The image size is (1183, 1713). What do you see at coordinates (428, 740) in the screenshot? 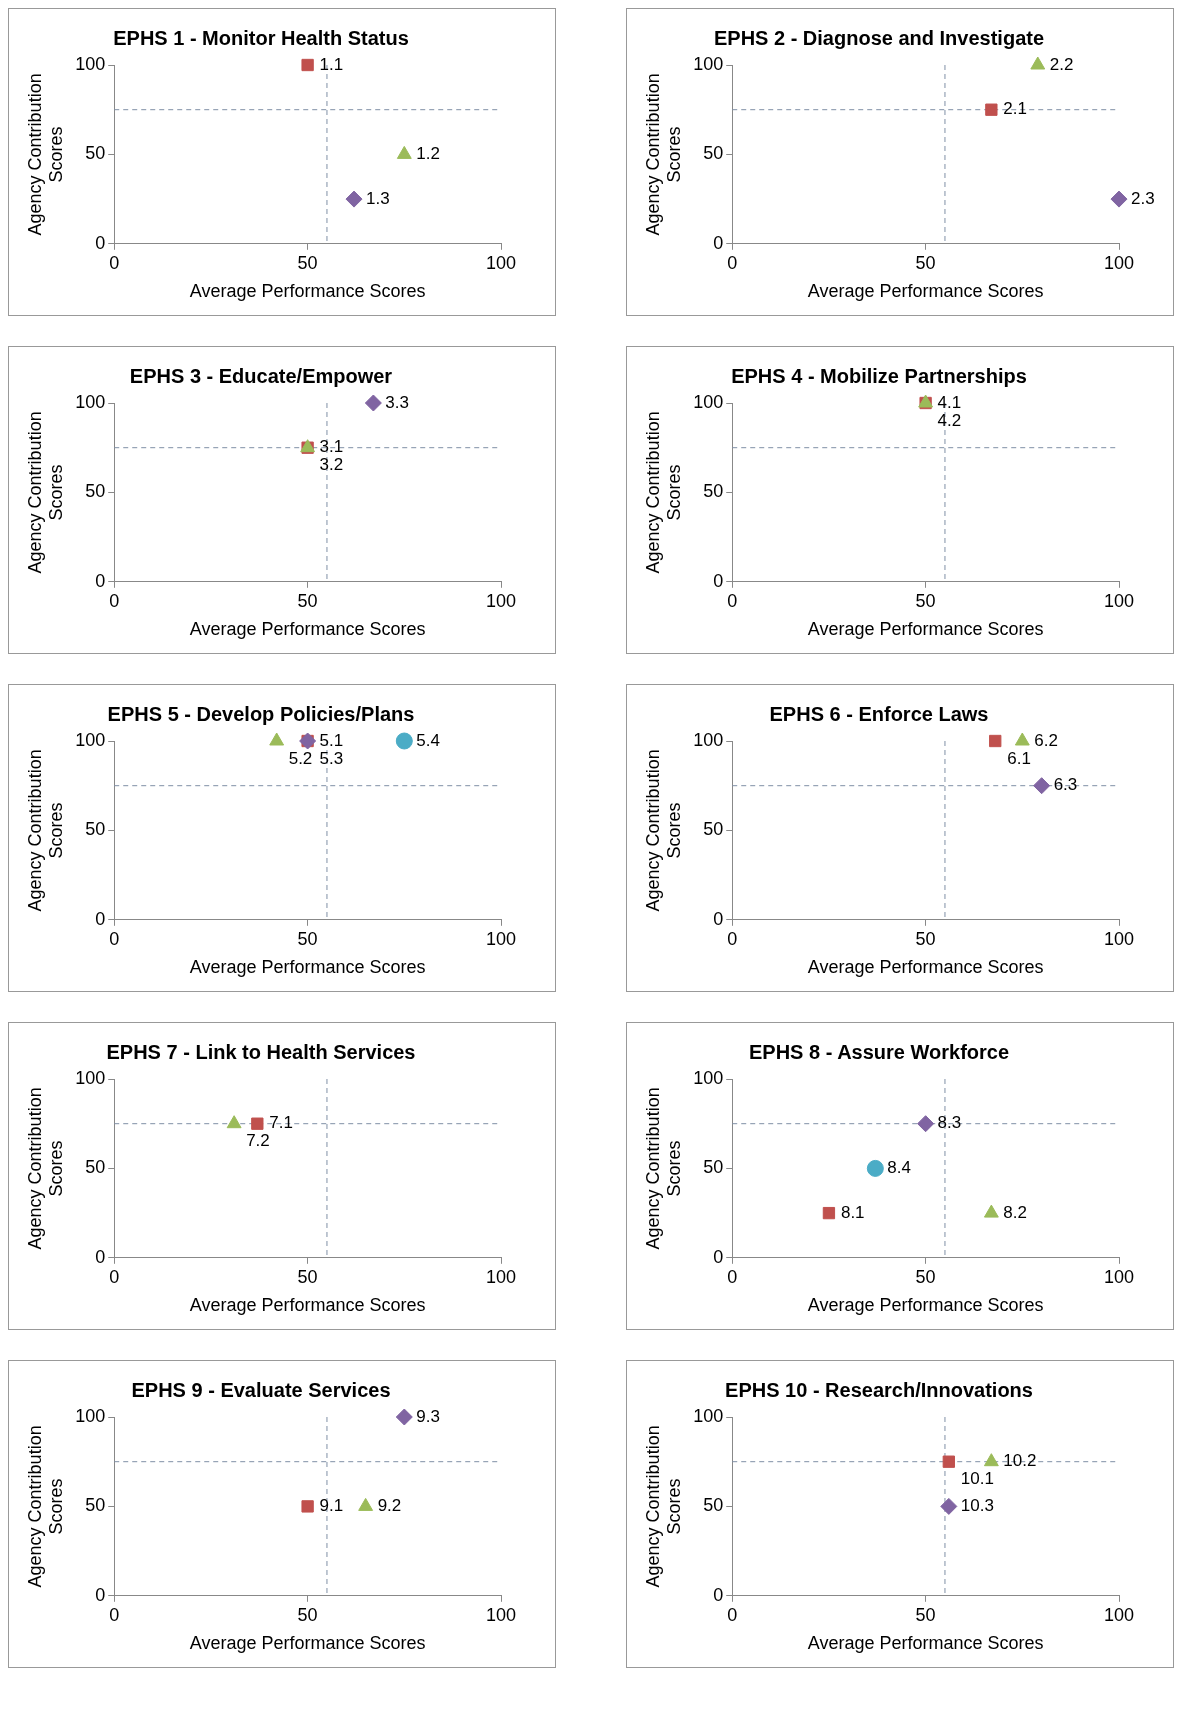
I see `series-label: 5.4` at bounding box center [428, 740].